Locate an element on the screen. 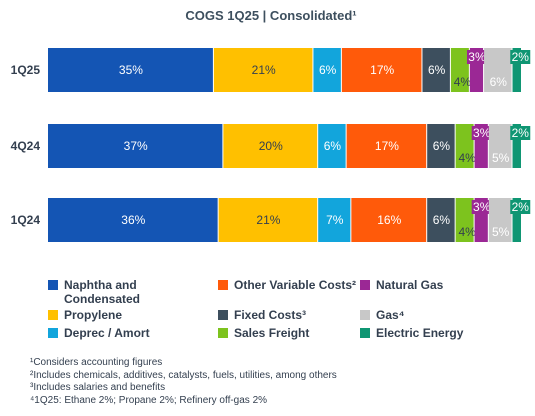  category-label: 1Q25 is located at coordinates (26, 70).